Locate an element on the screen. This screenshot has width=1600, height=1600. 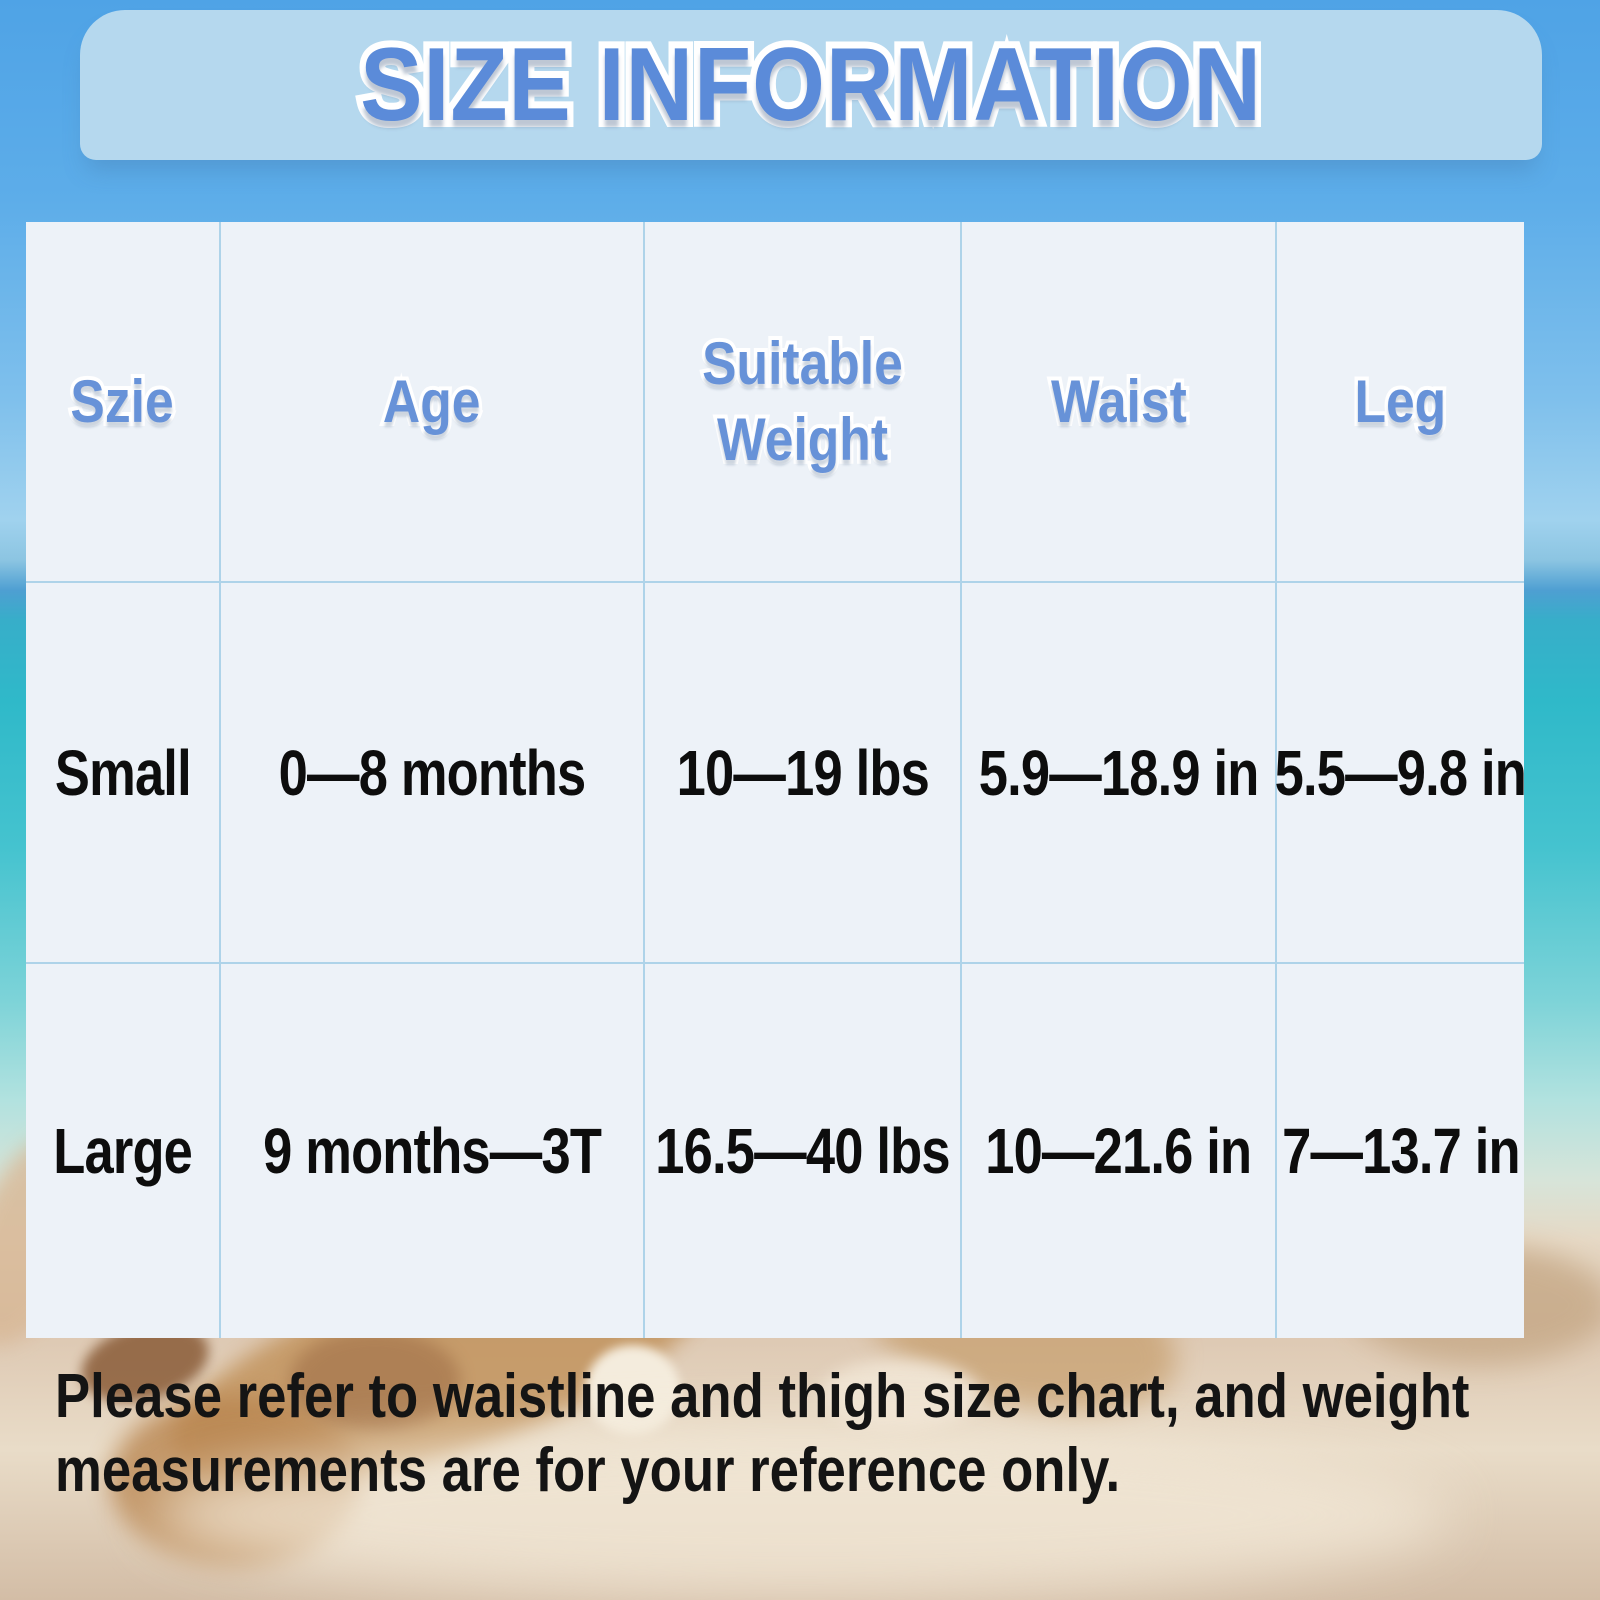
white-shell-decoration is located at coordinates (632, 1390).